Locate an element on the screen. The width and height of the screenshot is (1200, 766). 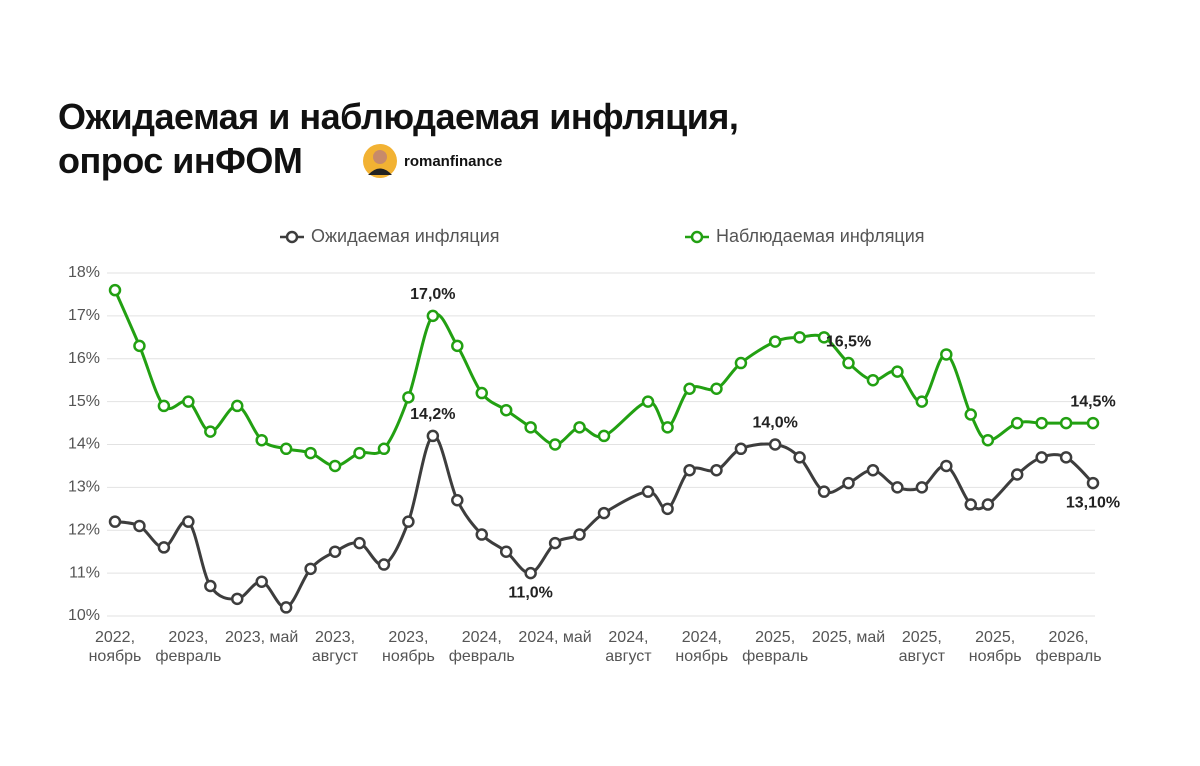
data-label: 14,5% is located at coordinates (1092, 401).